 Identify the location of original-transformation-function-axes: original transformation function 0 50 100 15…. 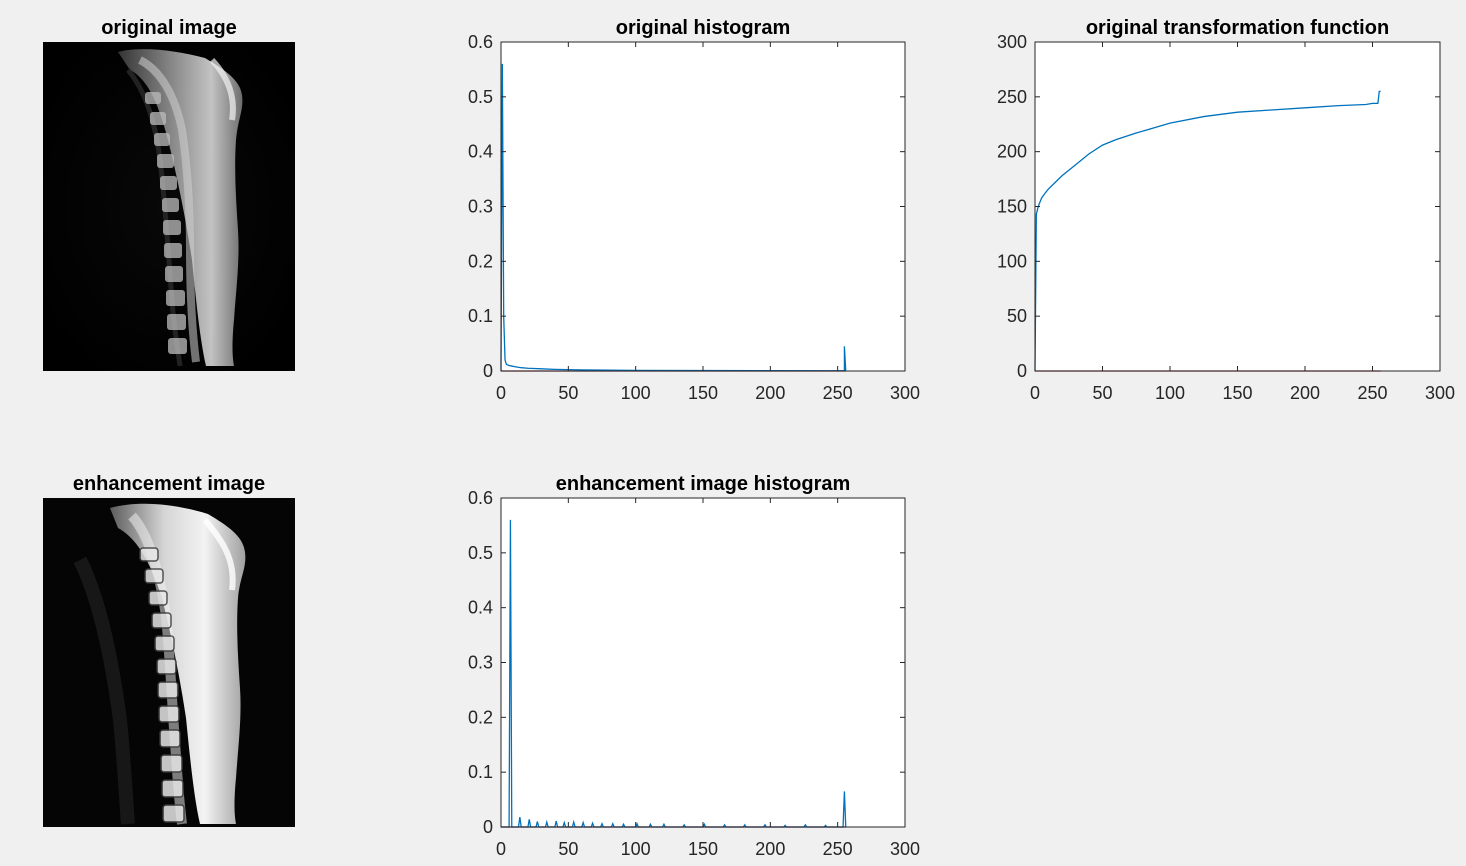
(1226, 210).